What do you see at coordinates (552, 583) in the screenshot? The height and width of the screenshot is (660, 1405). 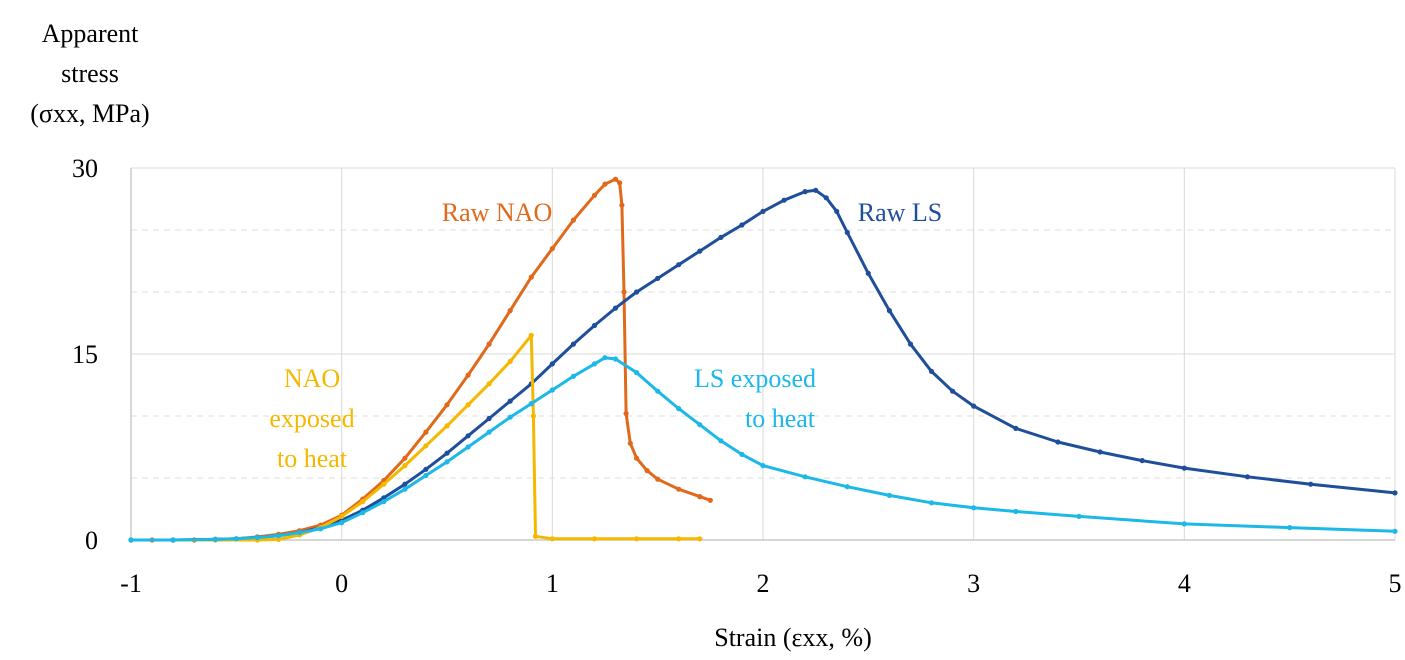 I see `x-tick-label: 1` at bounding box center [552, 583].